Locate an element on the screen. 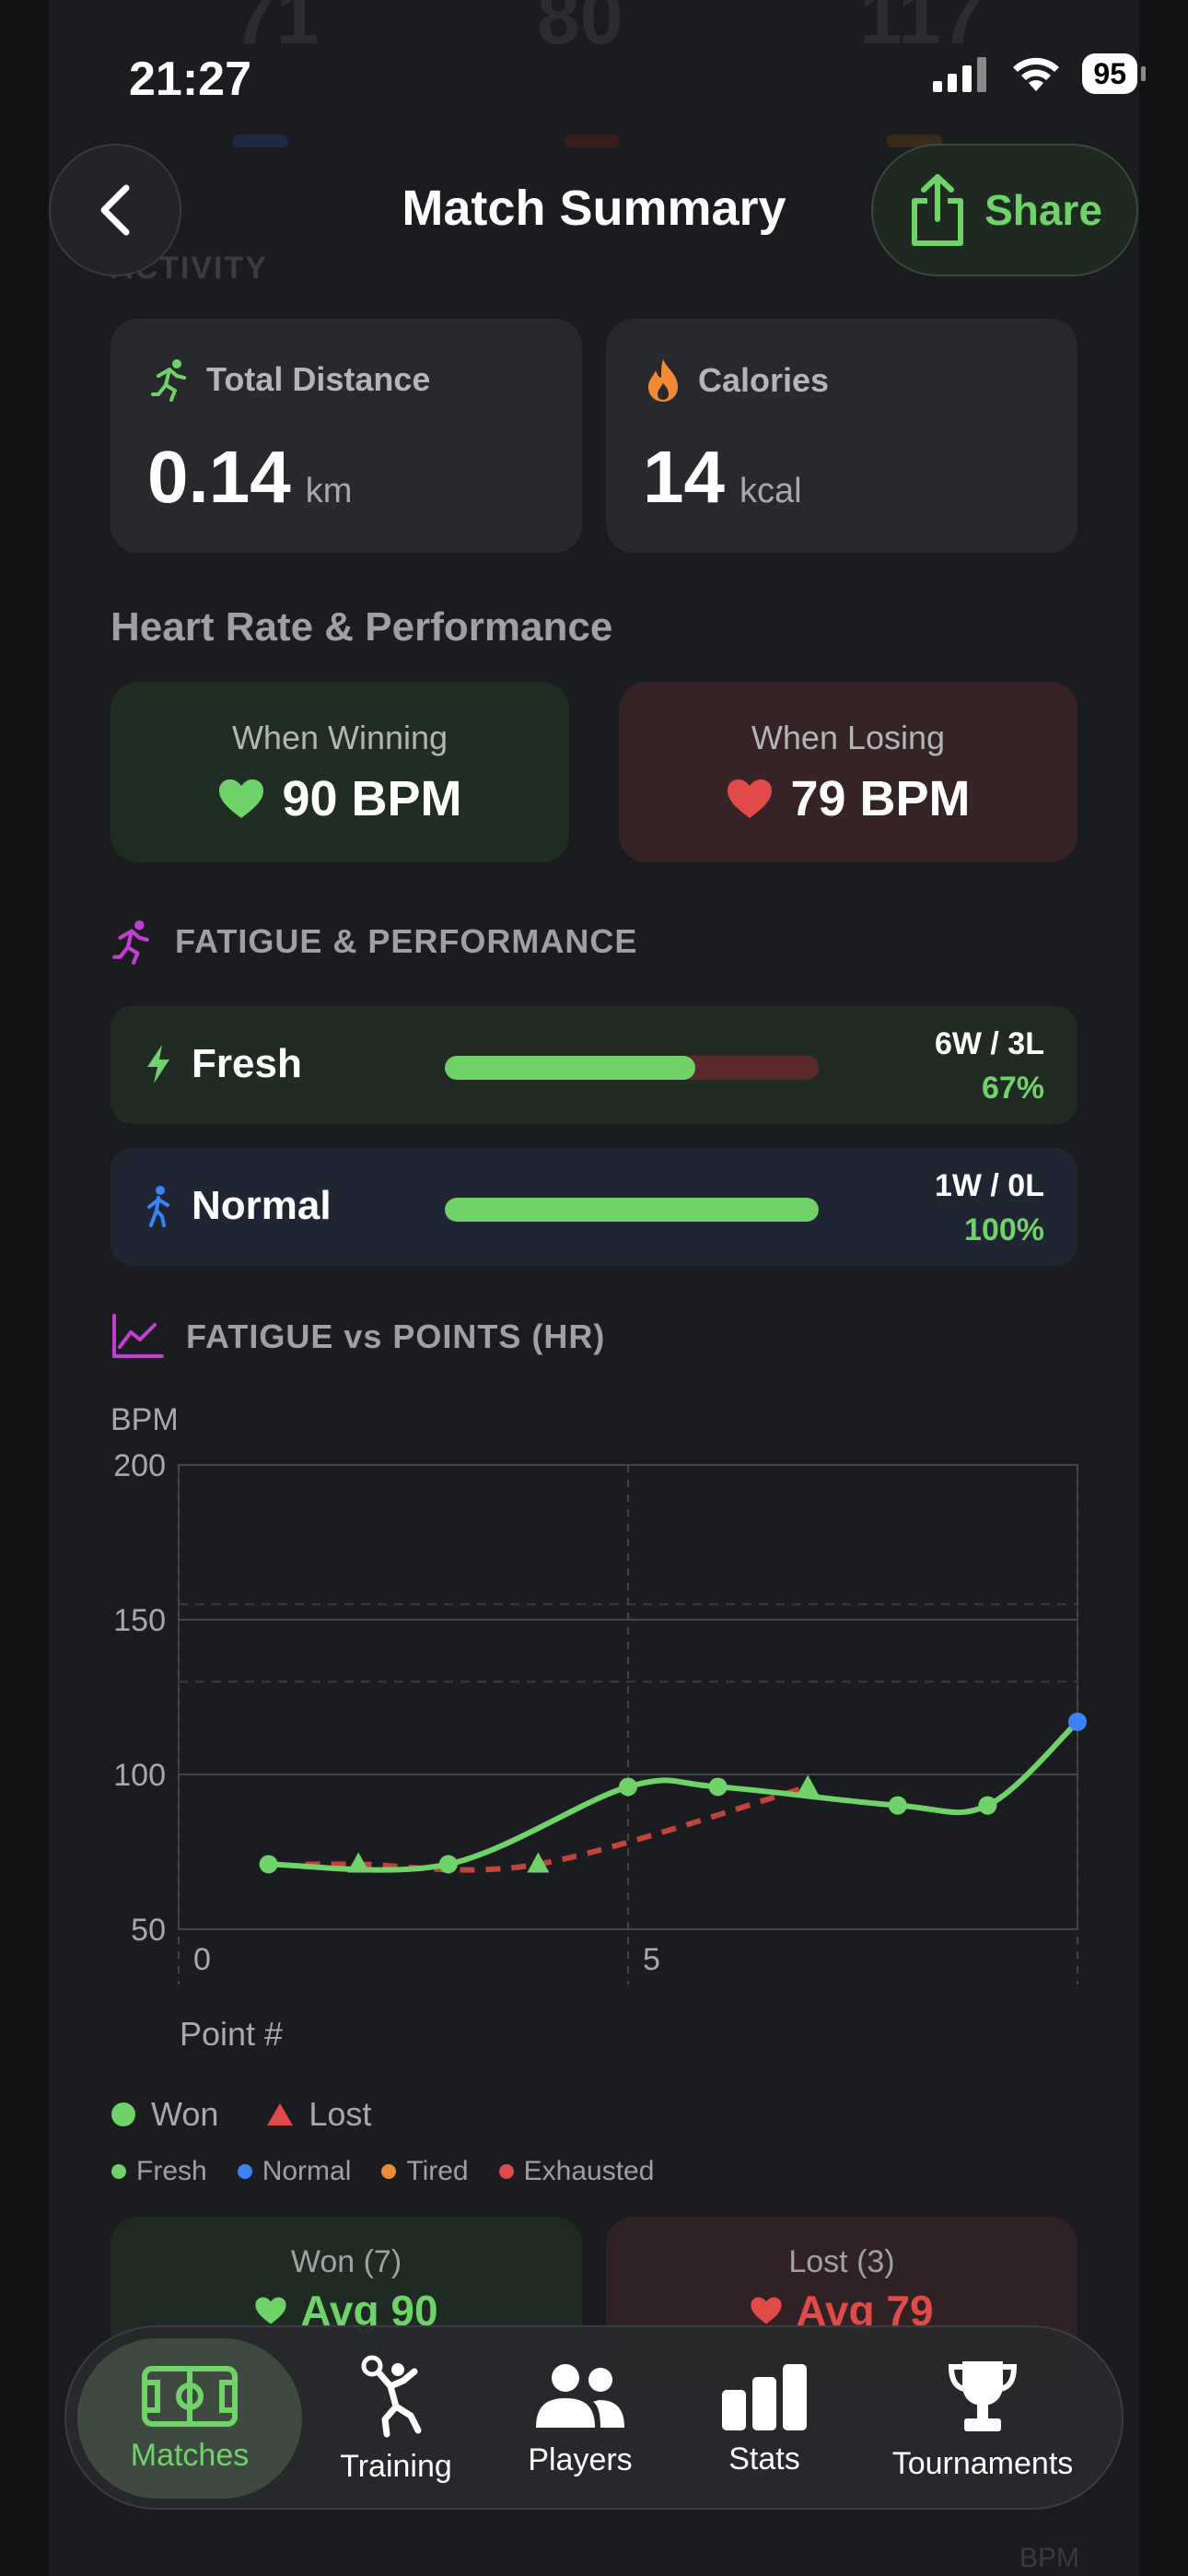  tab-matches: Matches is located at coordinates (189, 2419).